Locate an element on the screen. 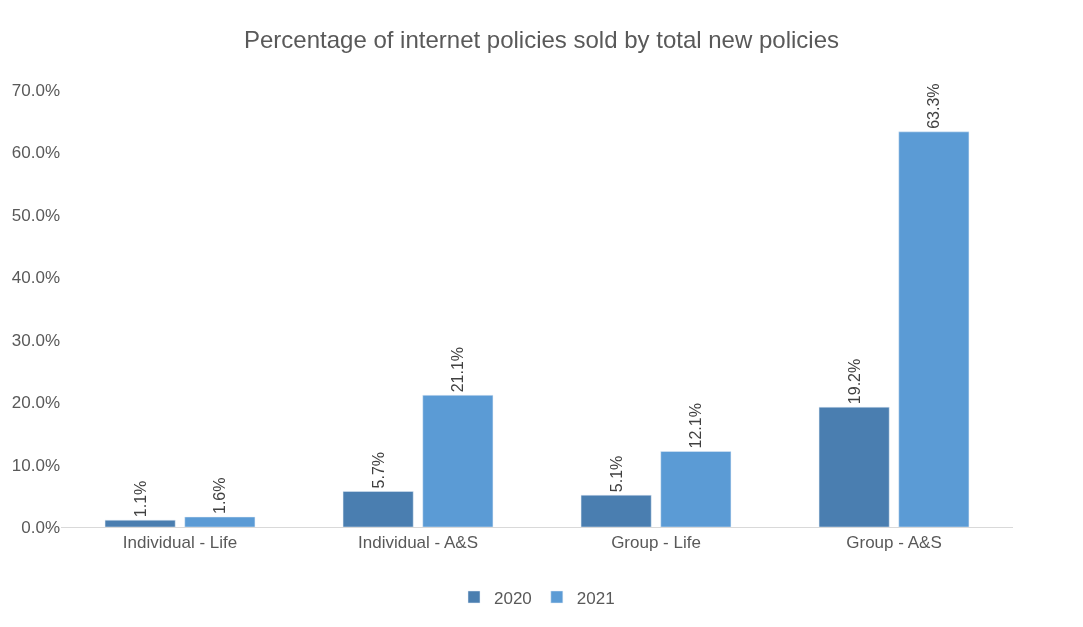 The width and height of the screenshot is (1083, 627). x-tick-label: Individual - A&S is located at coordinates (418, 543).